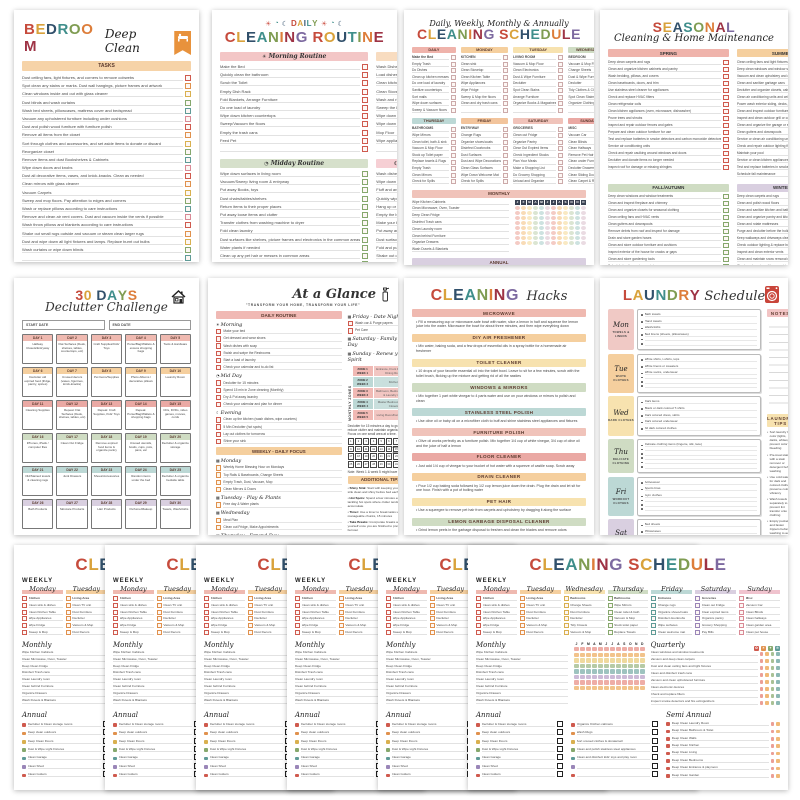 This screenshot has width=800, height=800. Describe the element at coordinates (294, 140) in the screenshot. I see `task-row: Feed Pet` at that location.